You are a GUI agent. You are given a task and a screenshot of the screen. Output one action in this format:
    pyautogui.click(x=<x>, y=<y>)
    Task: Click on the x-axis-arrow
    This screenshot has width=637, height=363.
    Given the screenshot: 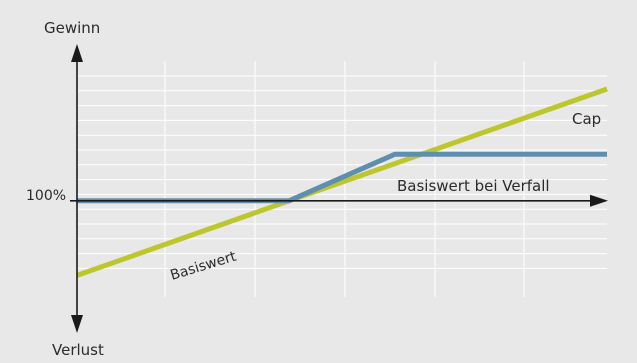 What is the action you would take?
    pyautogui.click(x=599, y=200)
    